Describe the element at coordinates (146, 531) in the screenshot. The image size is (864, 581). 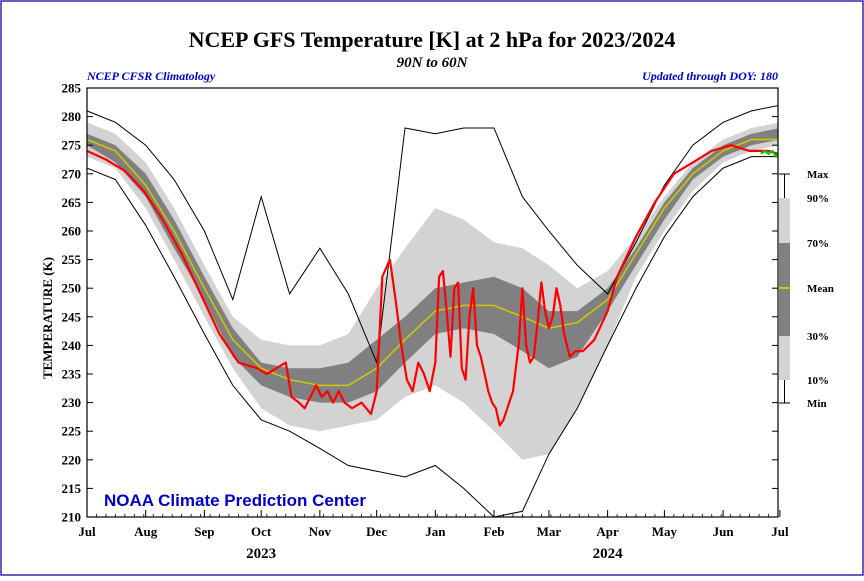
I see `x-tick-label: Aug` at that location.